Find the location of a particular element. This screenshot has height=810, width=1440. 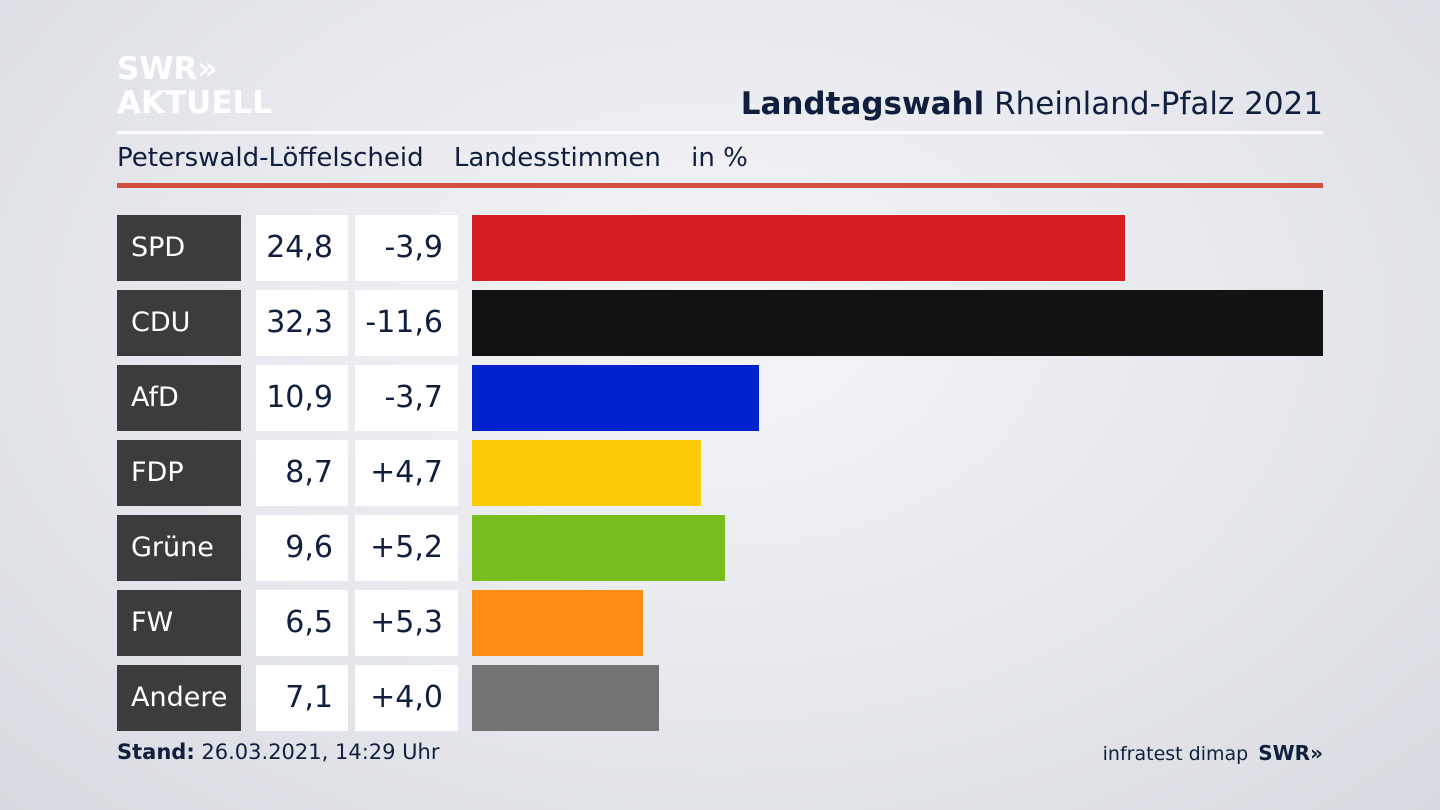

logo-line-aktuell: AKTUELL is located at coordinates (195, 103).